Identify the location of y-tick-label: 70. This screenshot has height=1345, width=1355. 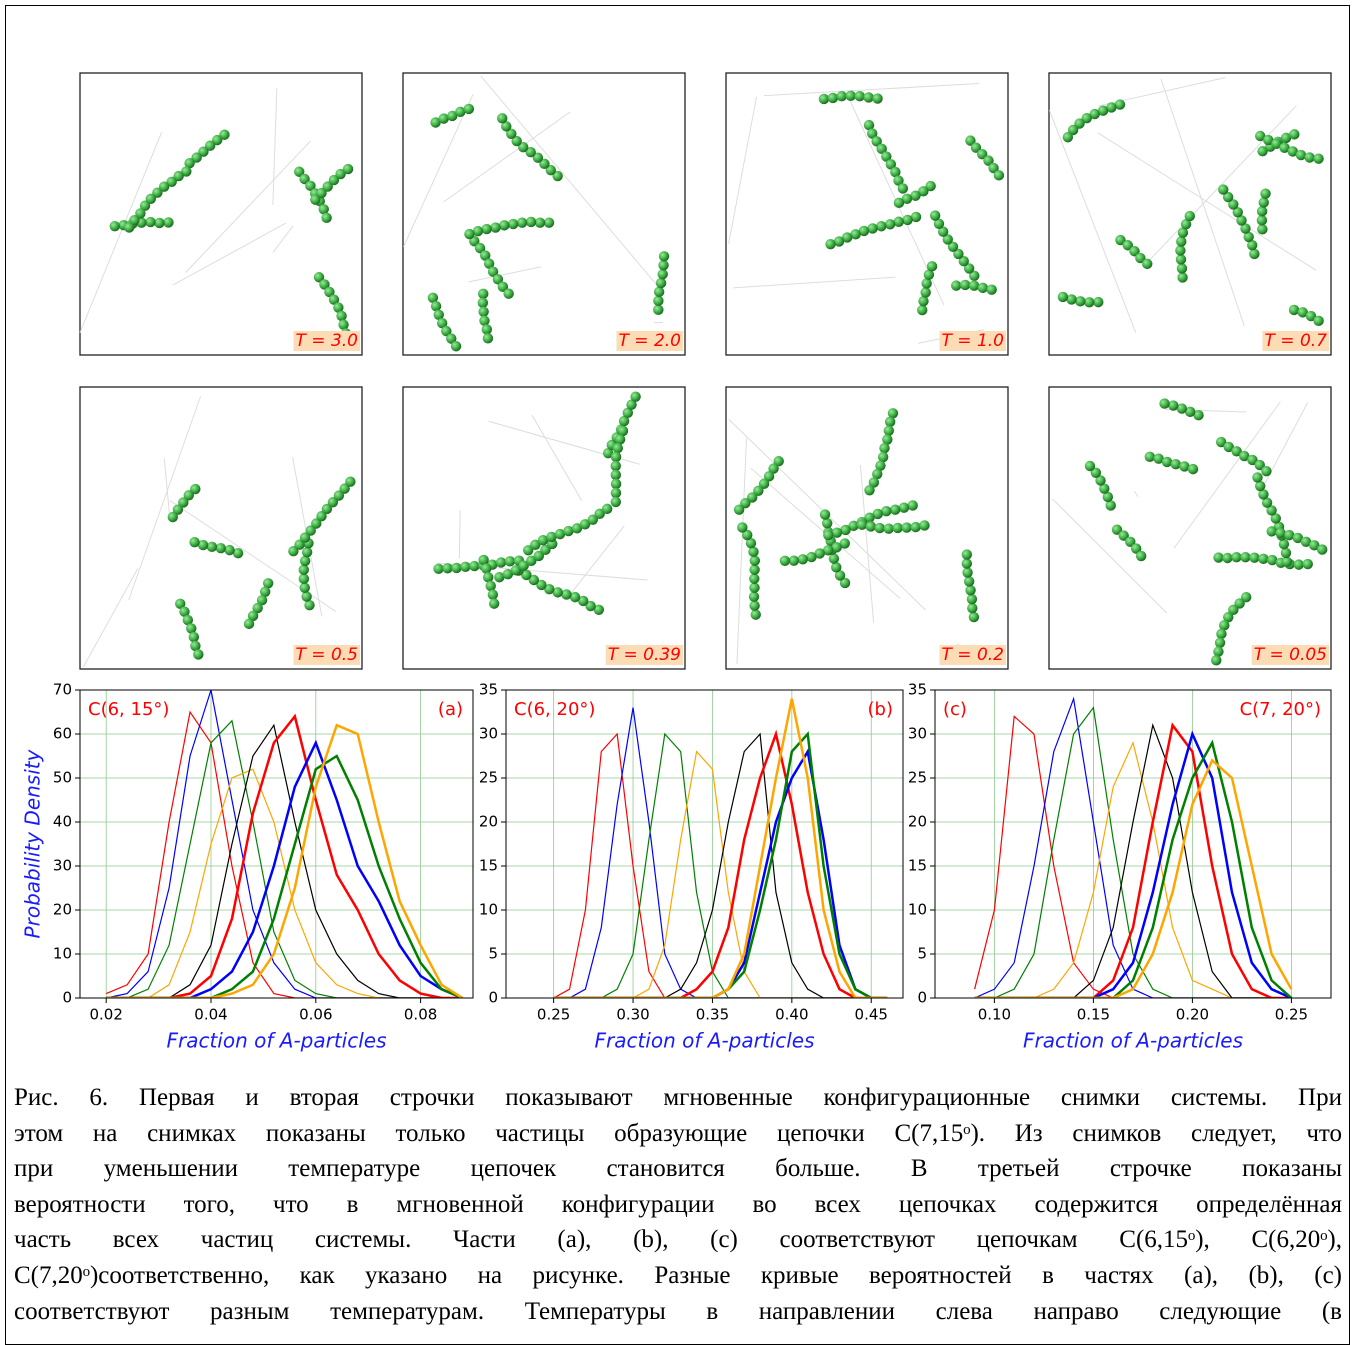
(62, 690).